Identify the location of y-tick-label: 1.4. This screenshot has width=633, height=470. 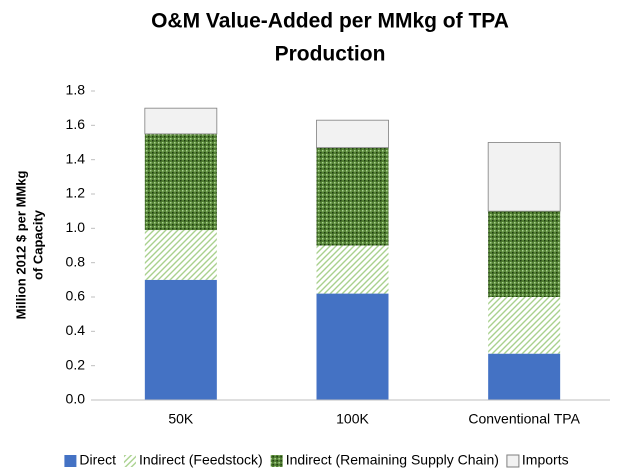
(76, 158).